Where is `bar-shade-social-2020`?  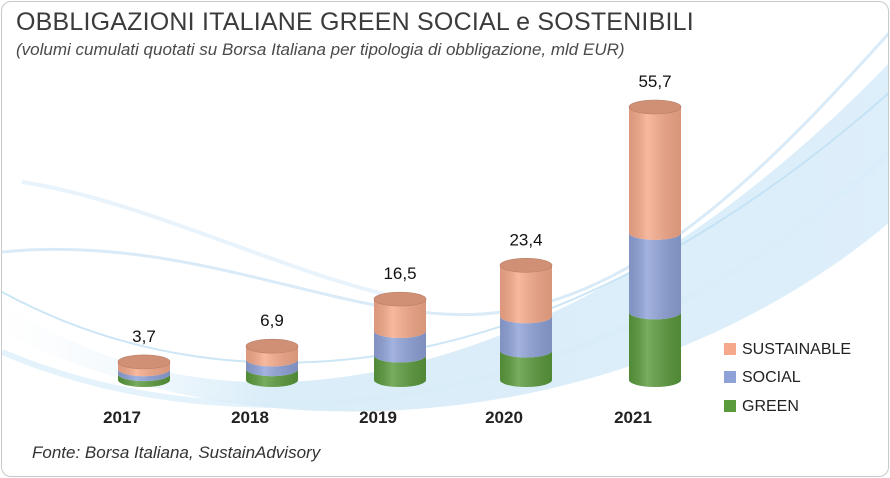
bar-shade-social-2020 is located at coordinates (526, 337).